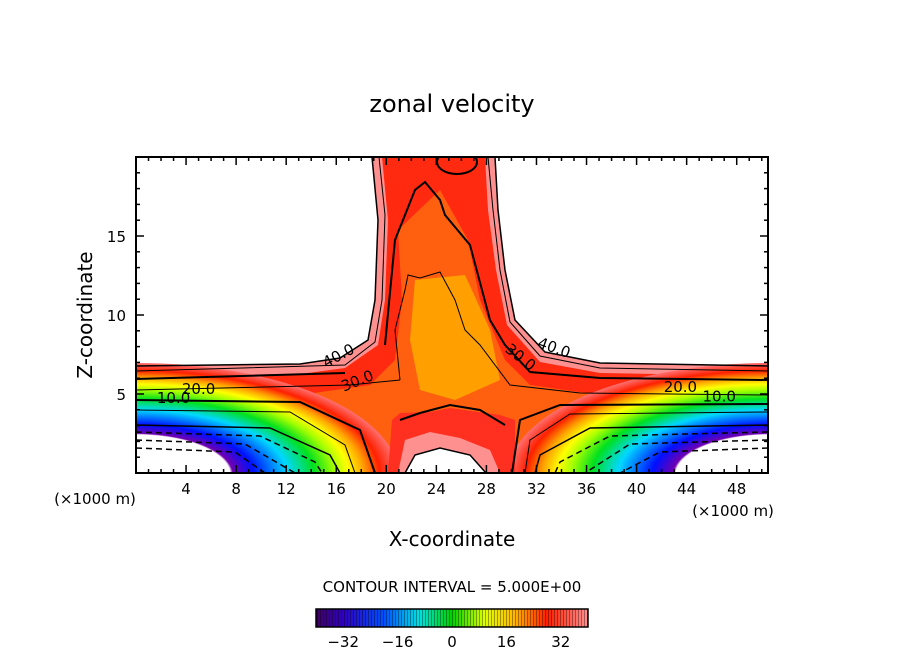 The image size is (904, 654). What do you see at coordinates (536, 489) in the screenshot?
I see `x-tick-label: 32` at bounding box center [536, 489].